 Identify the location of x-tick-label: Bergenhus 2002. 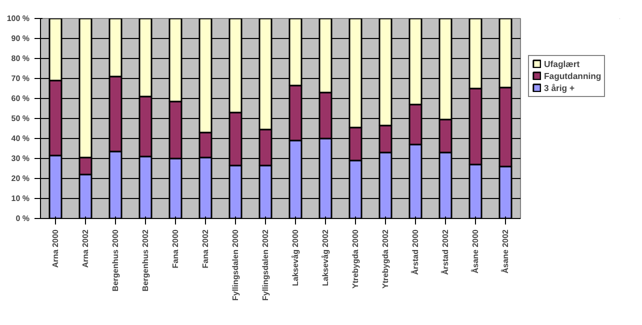
(145, 260).